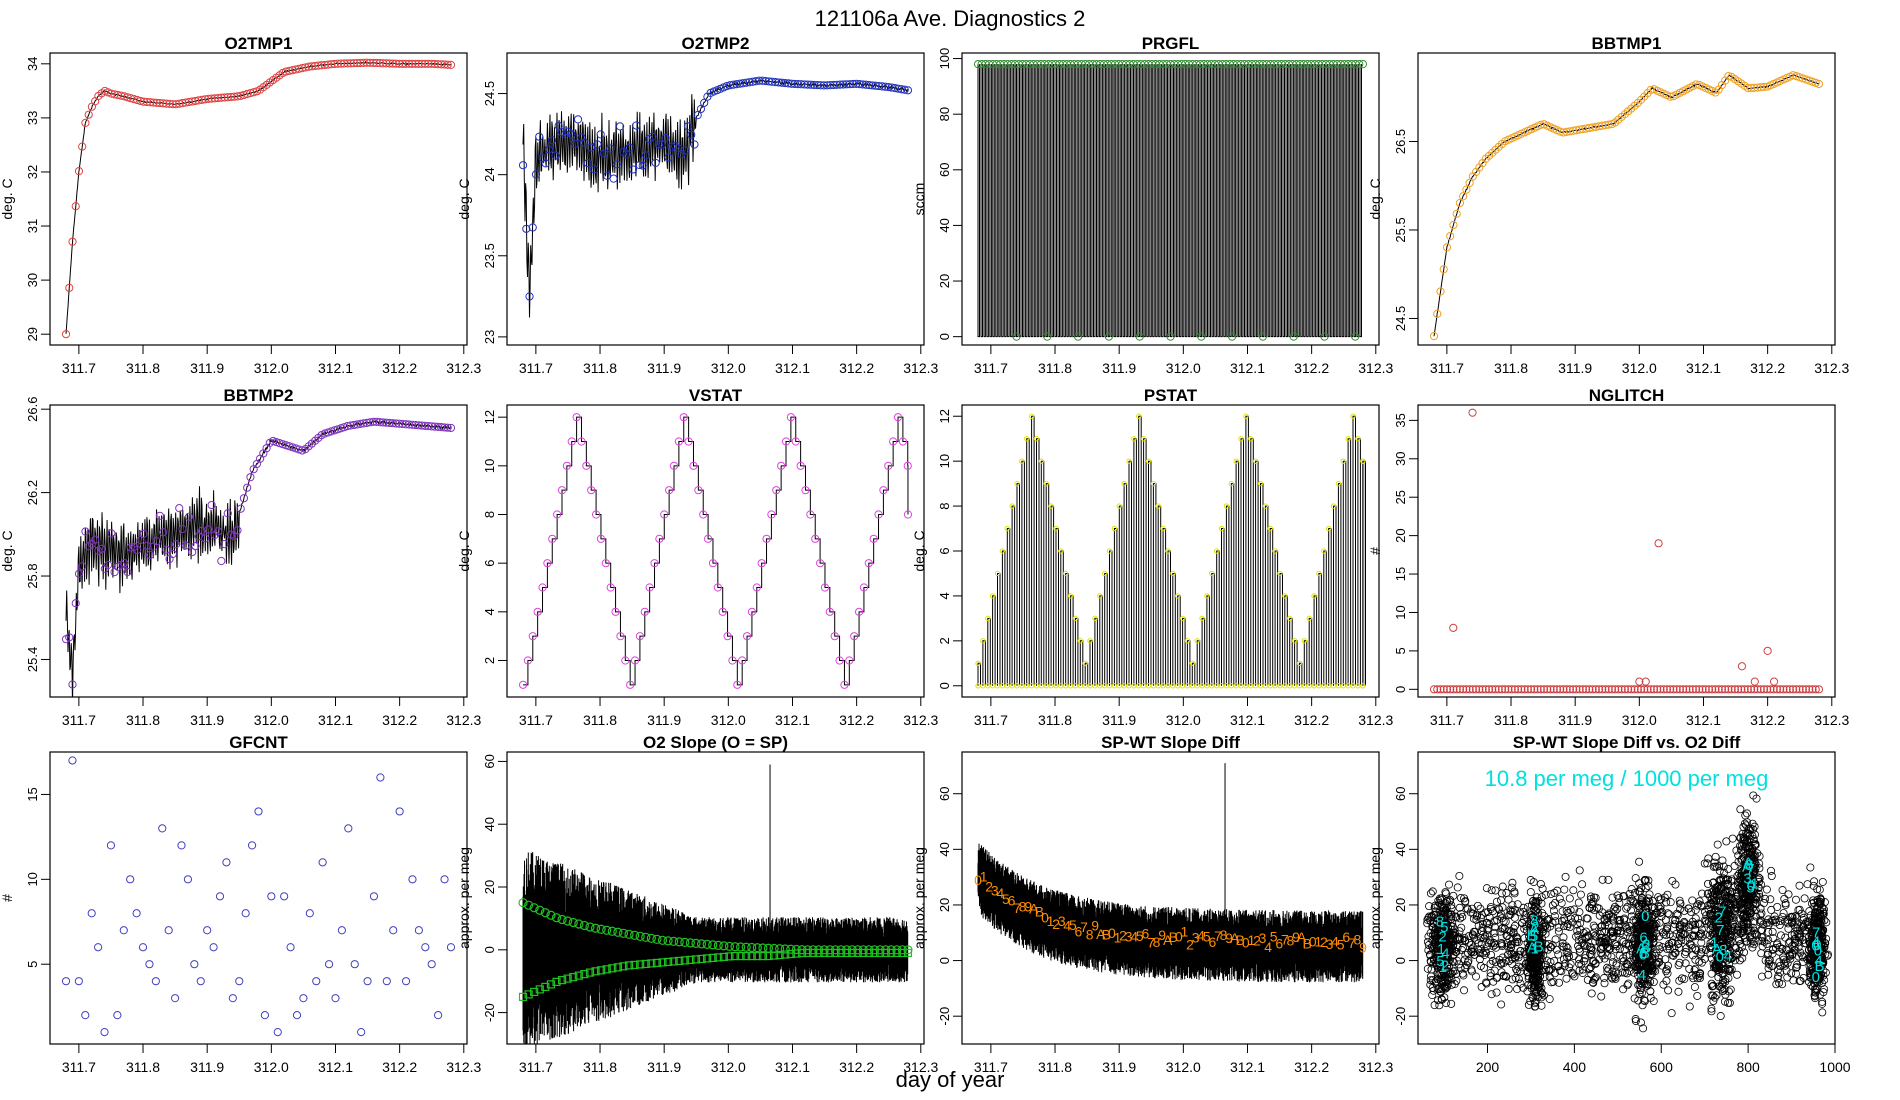 The width and height of the screenshot is (1900, 1100). What do you see at coordinates (489, 466) in the screenshot?
I see `y-tick-label-vstat: 10` at bounding box center [489, 466].